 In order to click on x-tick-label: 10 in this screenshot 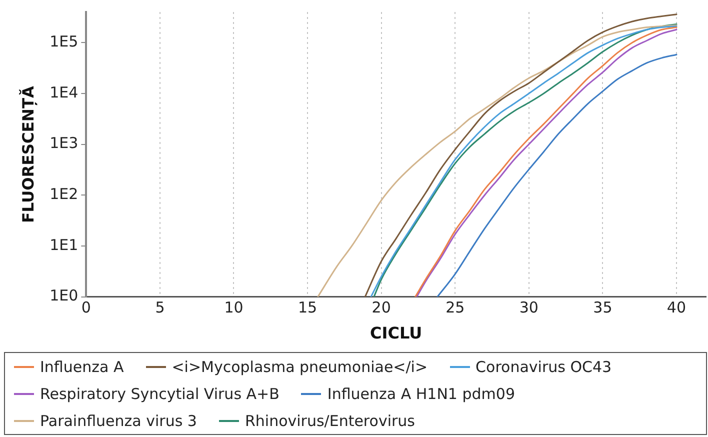, I will do `click(234, 307)`.